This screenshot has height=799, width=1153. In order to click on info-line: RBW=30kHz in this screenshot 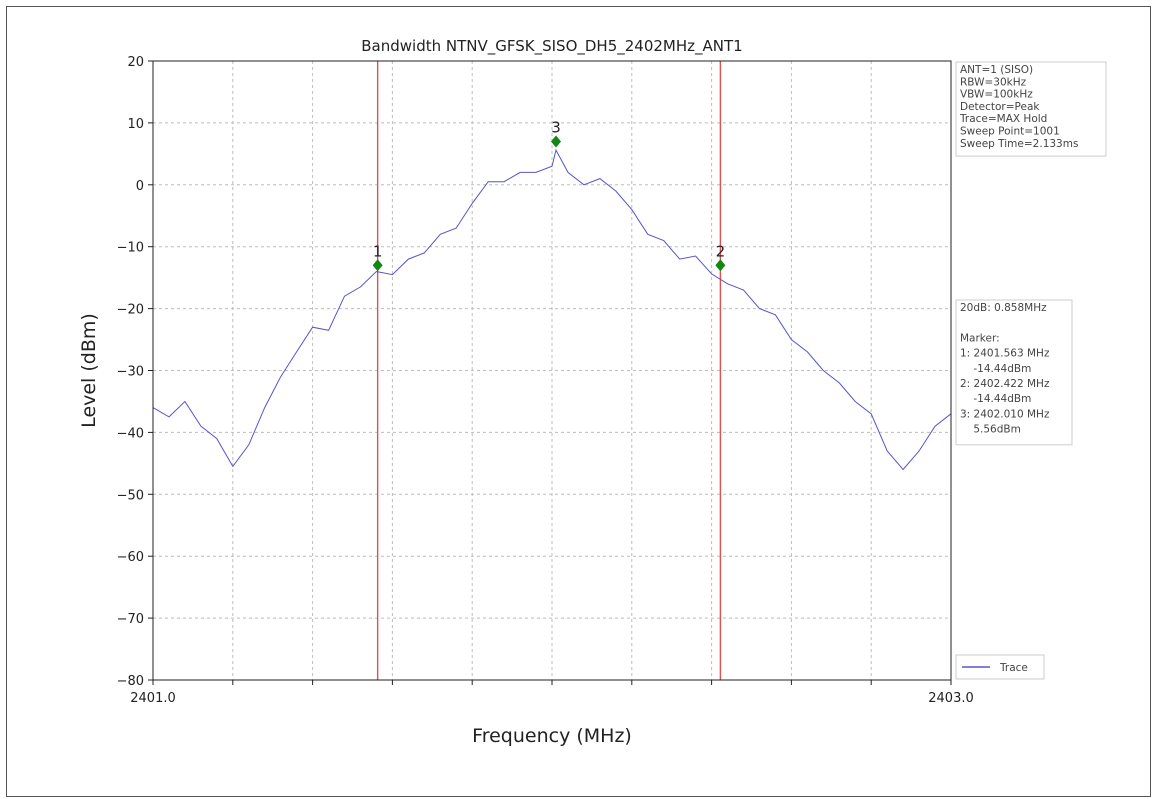, I will do `click(993, 82)`.